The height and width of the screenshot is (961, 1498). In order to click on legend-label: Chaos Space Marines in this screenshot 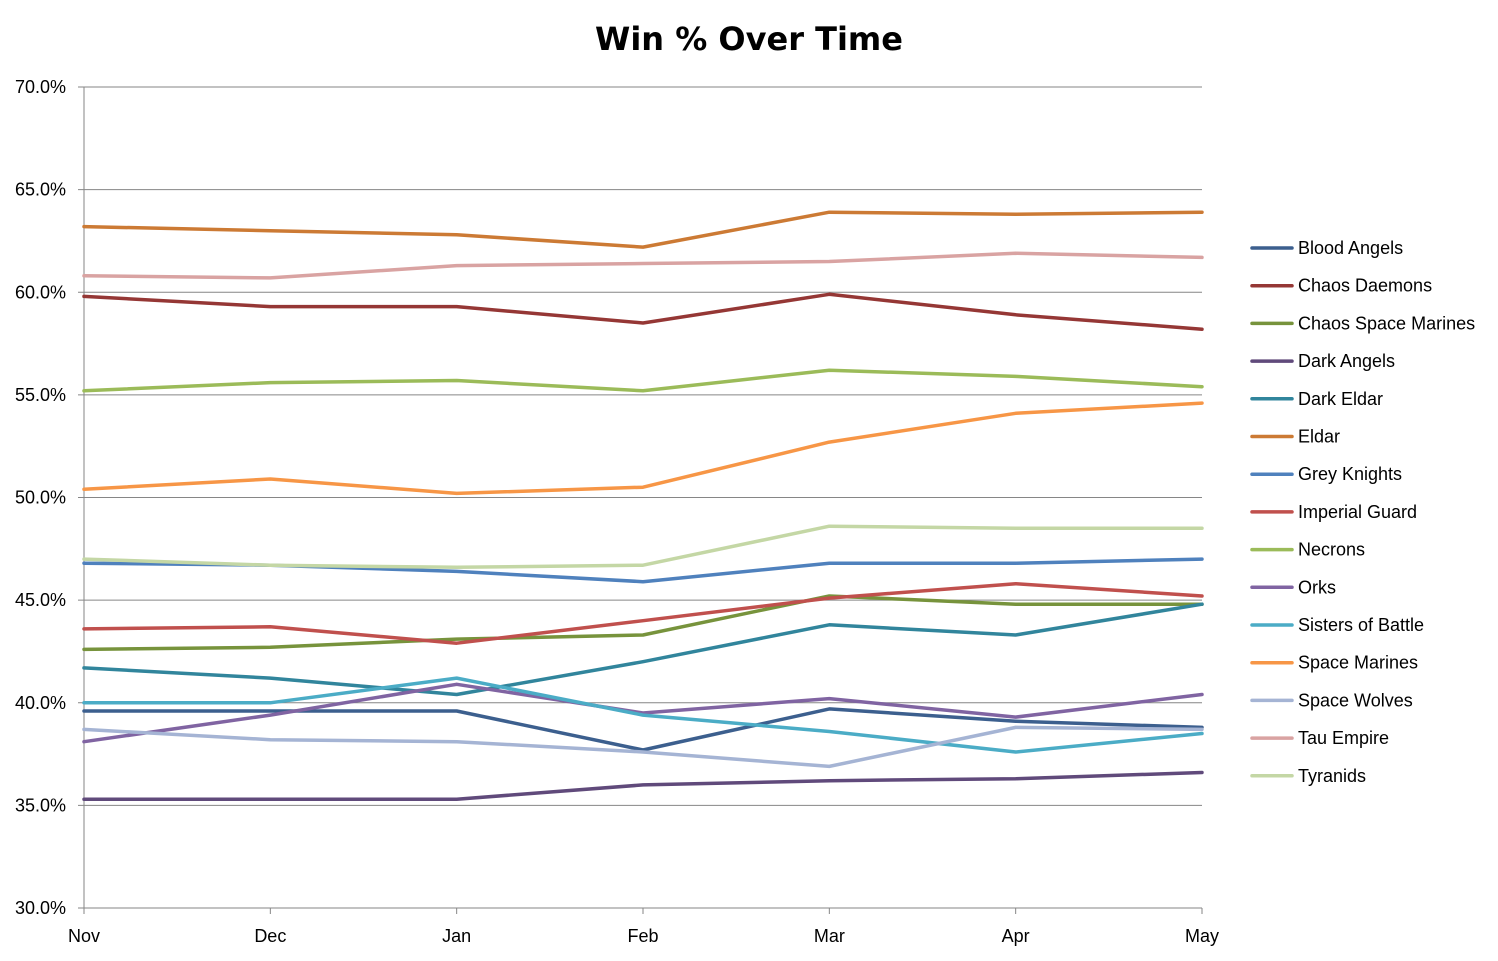, I will do `click(1386, 323)`.